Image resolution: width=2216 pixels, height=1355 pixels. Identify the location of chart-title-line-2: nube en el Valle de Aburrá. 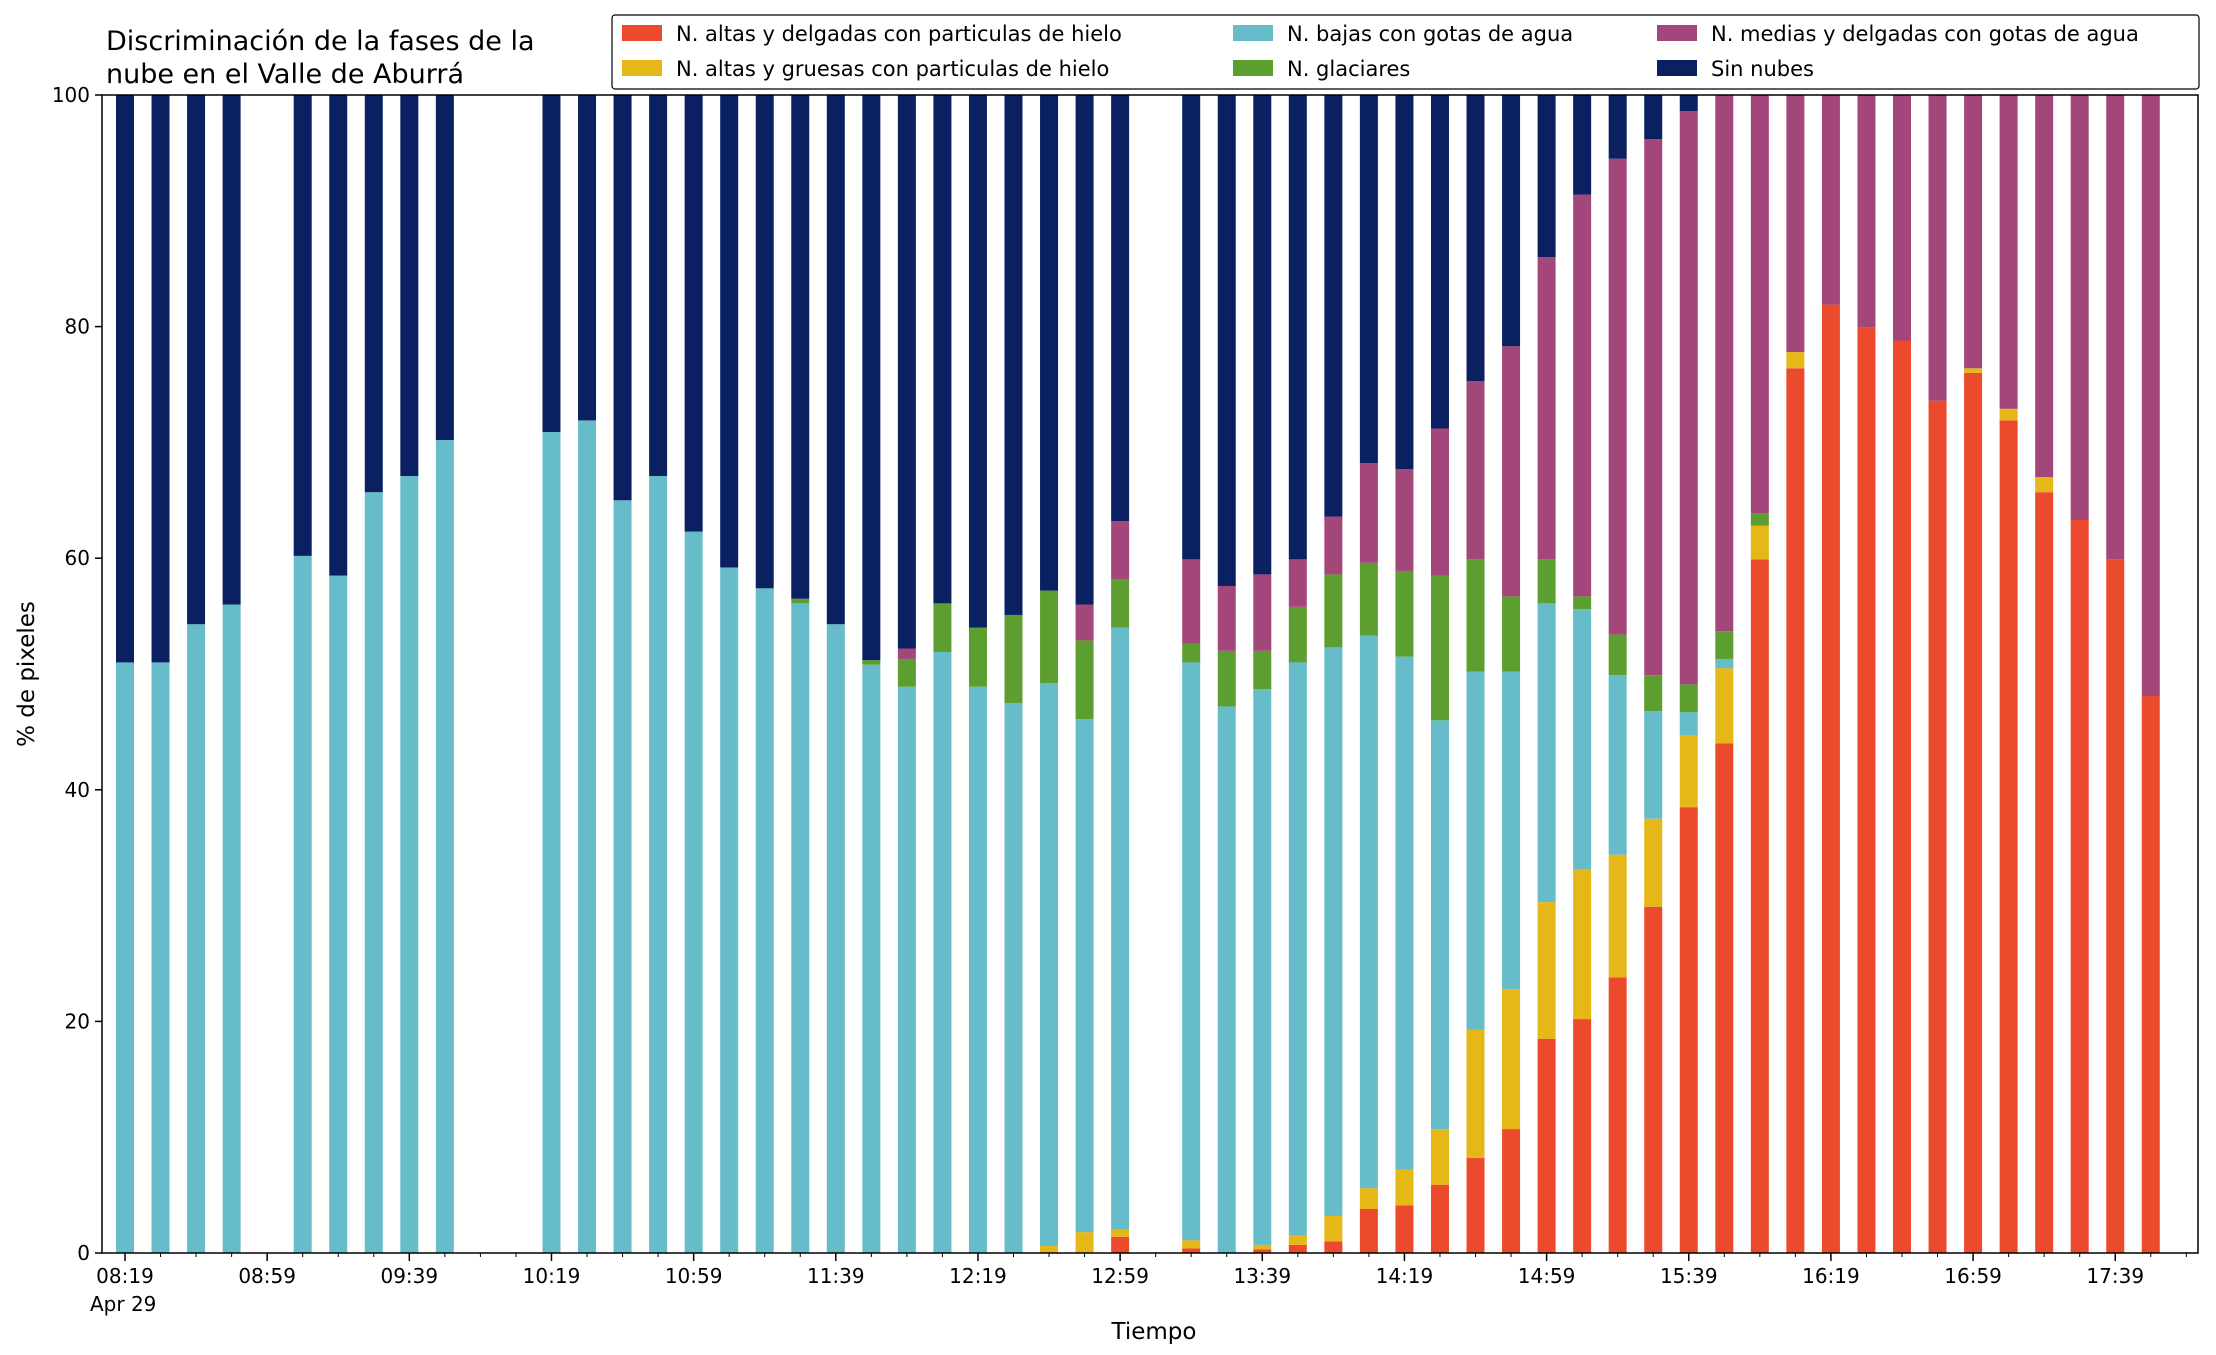
(285, 74).